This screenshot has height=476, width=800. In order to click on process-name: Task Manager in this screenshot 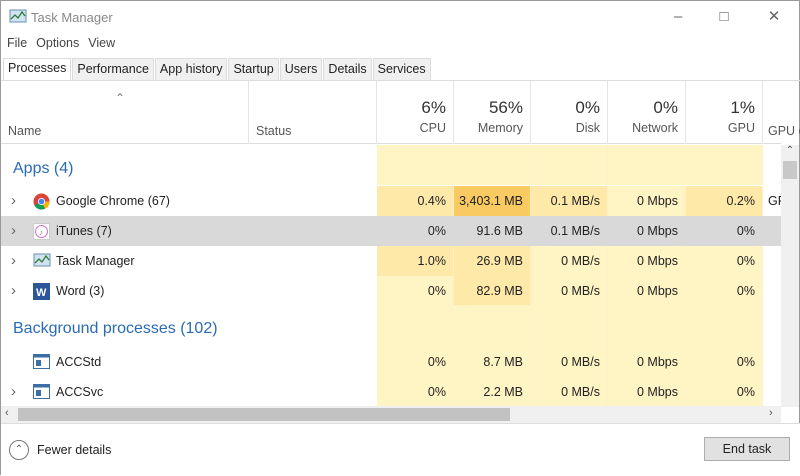, I will do `click(95, 261)`.